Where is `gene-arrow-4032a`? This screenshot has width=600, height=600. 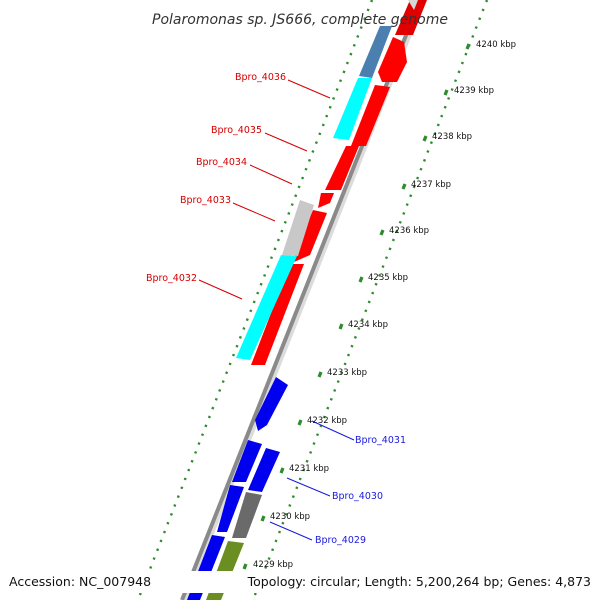
gene-arrow-4032a is located at coordinates (310, 236).